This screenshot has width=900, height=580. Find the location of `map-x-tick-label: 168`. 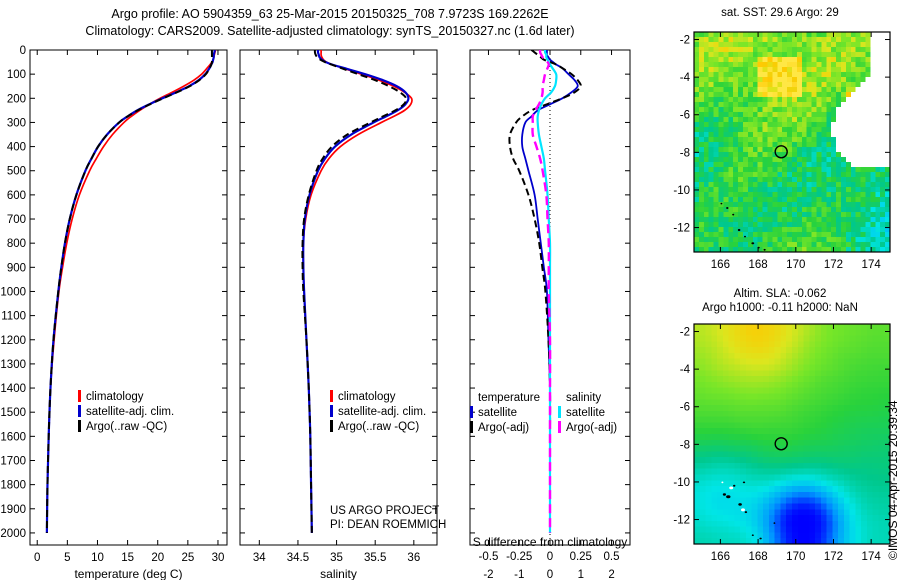

map-x-tick-label: 168 is located at coordinates (757, 557).